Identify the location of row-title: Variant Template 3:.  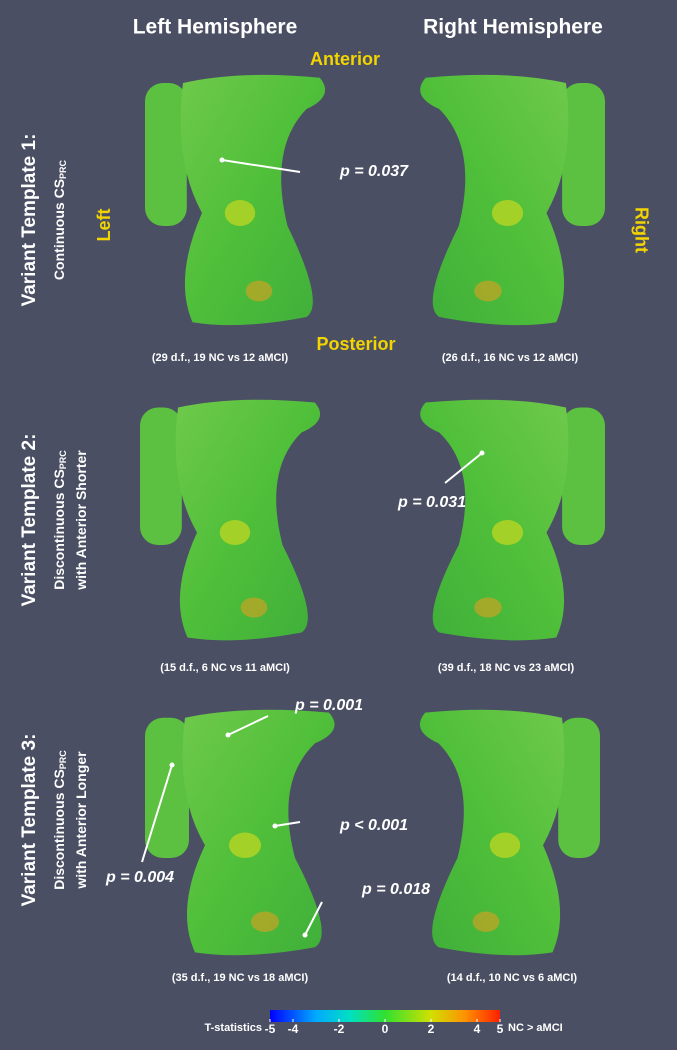
(29, 820).